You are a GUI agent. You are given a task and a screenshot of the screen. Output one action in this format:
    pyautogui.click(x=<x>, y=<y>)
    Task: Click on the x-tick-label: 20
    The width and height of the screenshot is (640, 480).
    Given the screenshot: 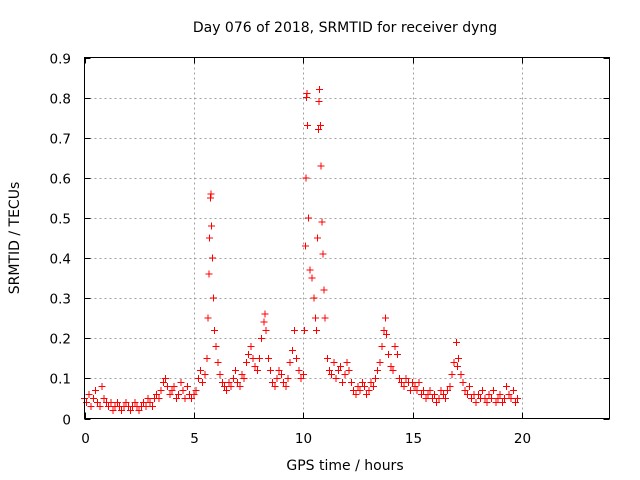 What is the action you would take?
    pyautogui.click(x=522, y=439)
    